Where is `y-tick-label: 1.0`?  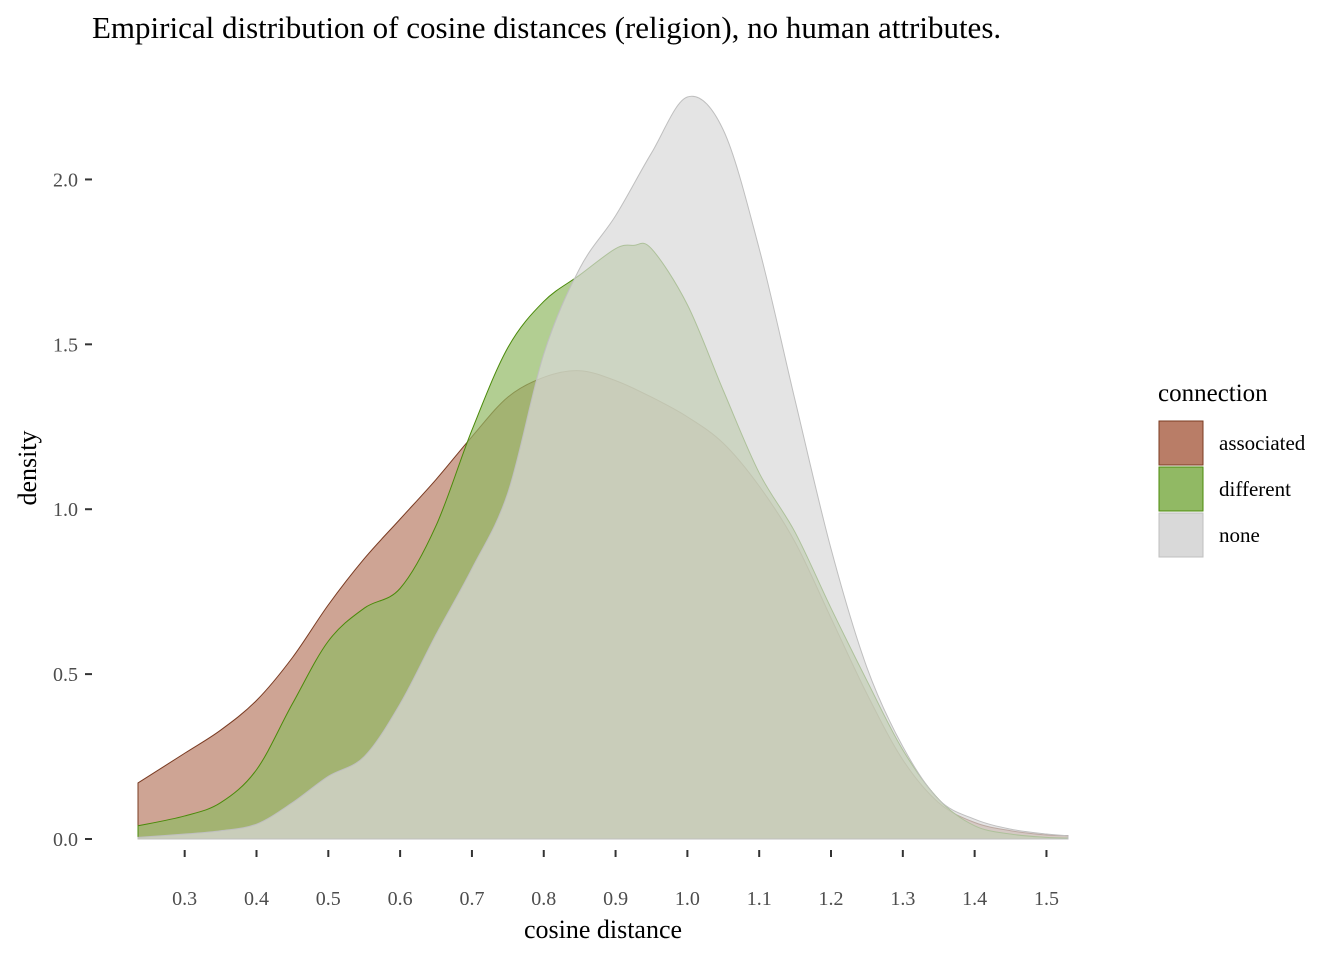
y-tick-label: 1.0 is located at coordinates (65, 510).